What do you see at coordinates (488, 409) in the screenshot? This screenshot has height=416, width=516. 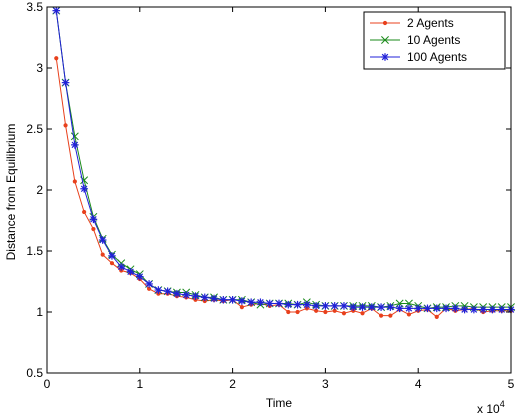 I see `x-exponent-base: x 10` at bounding box center [488, 409].